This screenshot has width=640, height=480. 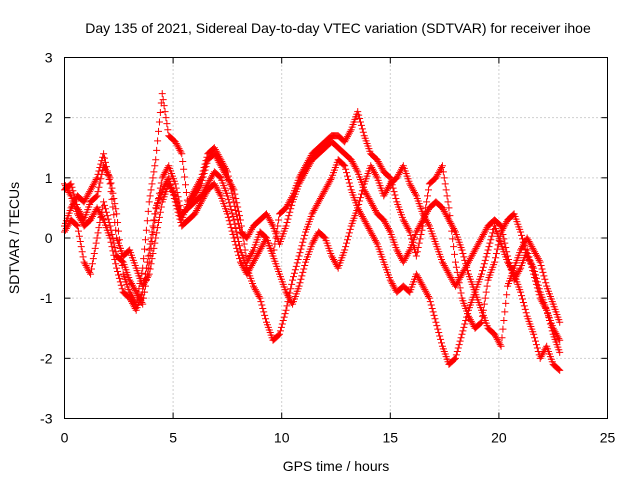 What do you see at coordinates (282, 438) in the screenshot?
I see `x-tick-label: 10` at bounding box center [282, 438].